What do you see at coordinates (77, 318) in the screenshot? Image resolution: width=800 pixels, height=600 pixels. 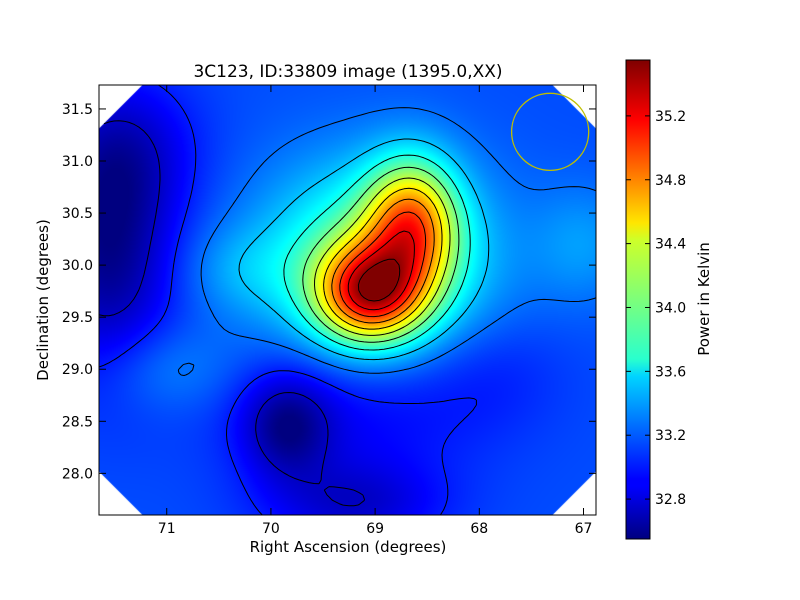 I see `y-tick-label: 29.5` at bounding box center [77, 318].